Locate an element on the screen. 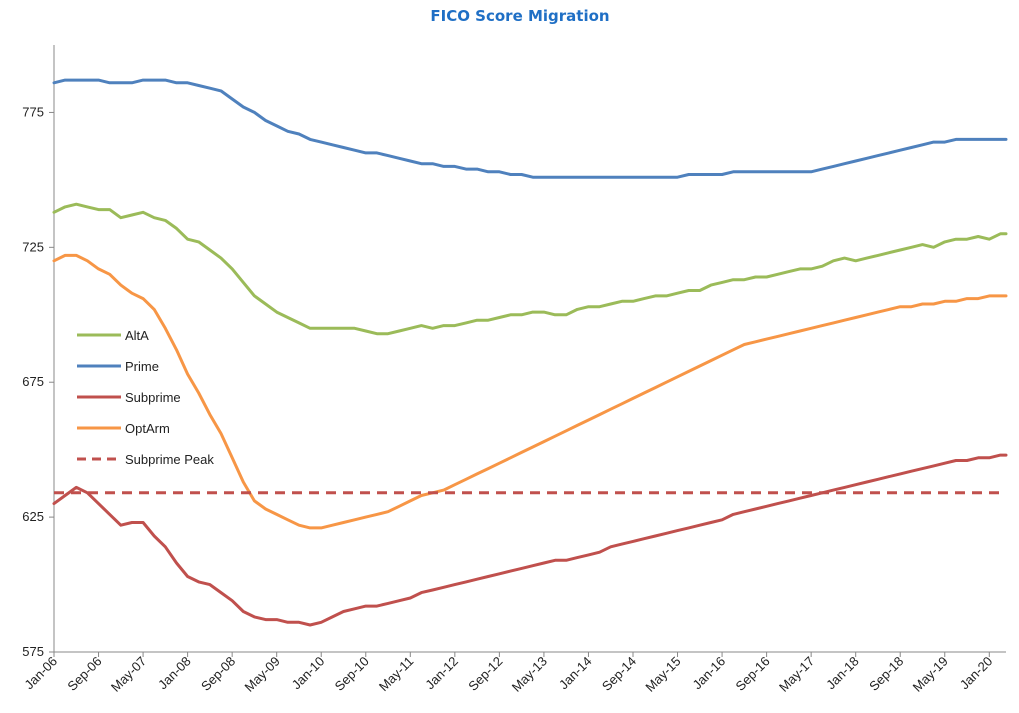  x-tick-label: May-19 is located at coordinates (930, 674).